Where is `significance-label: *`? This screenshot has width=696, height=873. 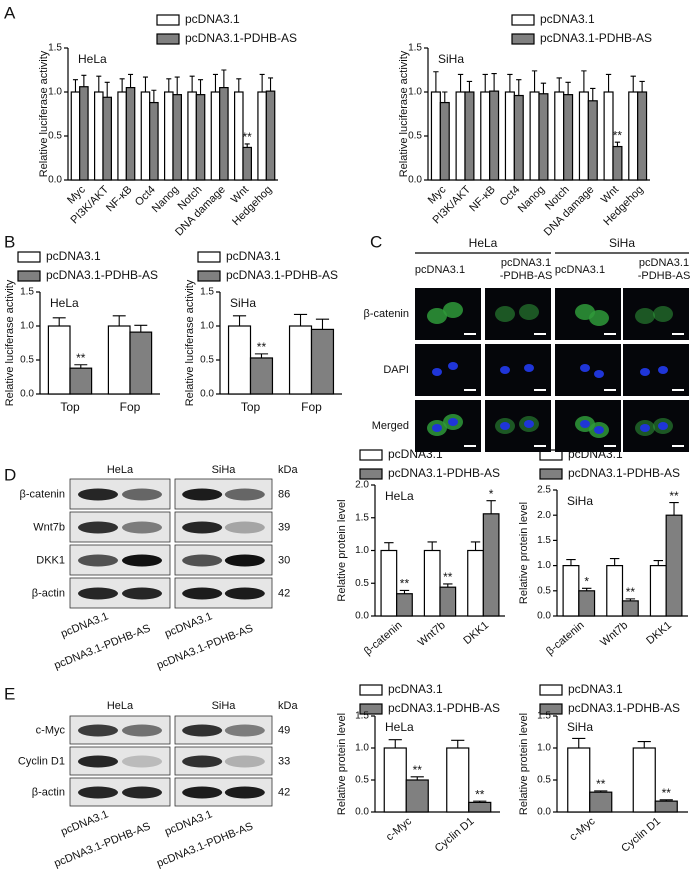 significance-label: * is located at coordinates (491, 494).